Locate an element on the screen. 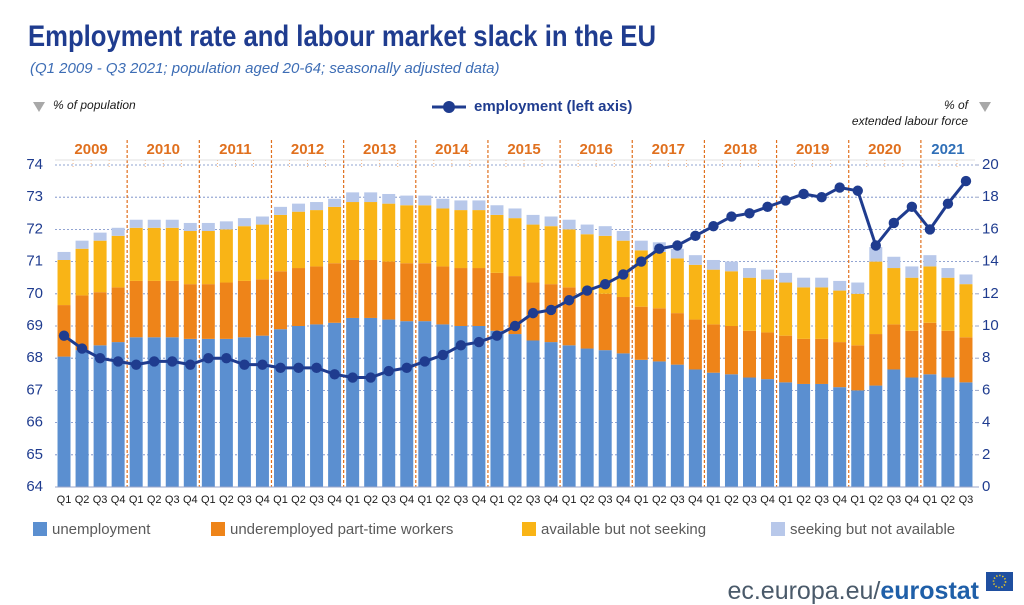  year-label: 2019 is located at coordinates (812, 149).